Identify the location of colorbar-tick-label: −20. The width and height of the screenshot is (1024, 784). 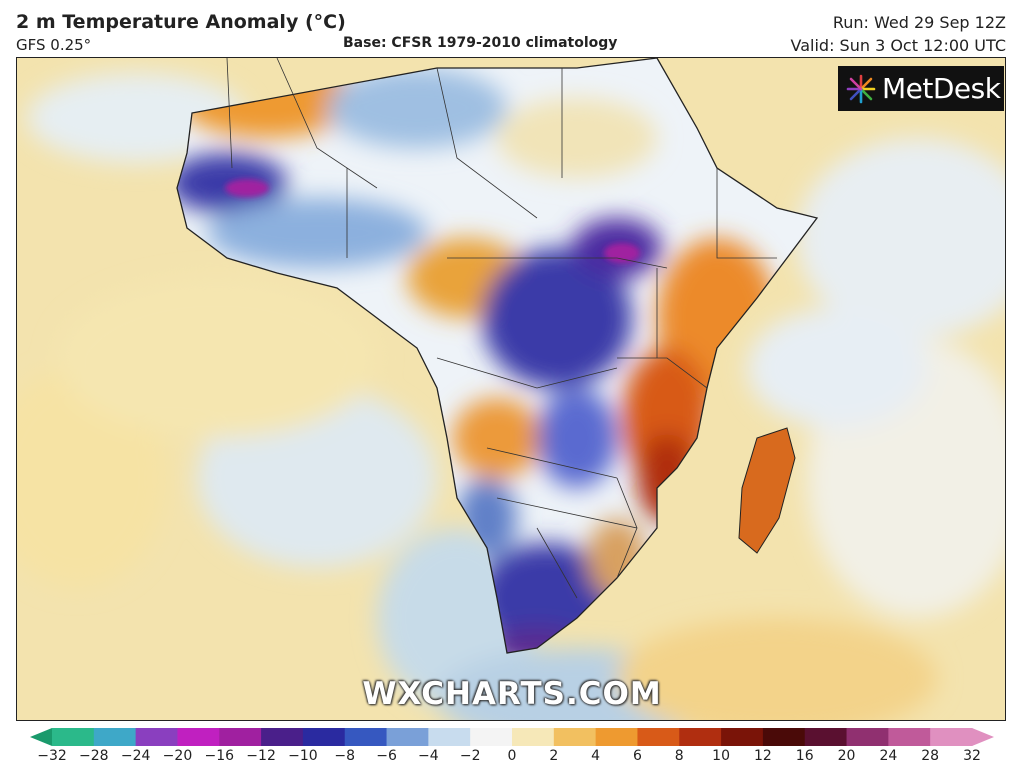
(177, 756).